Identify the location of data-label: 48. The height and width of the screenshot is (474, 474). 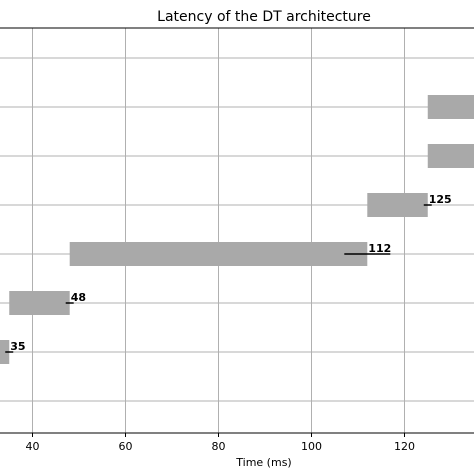
(78, 297).